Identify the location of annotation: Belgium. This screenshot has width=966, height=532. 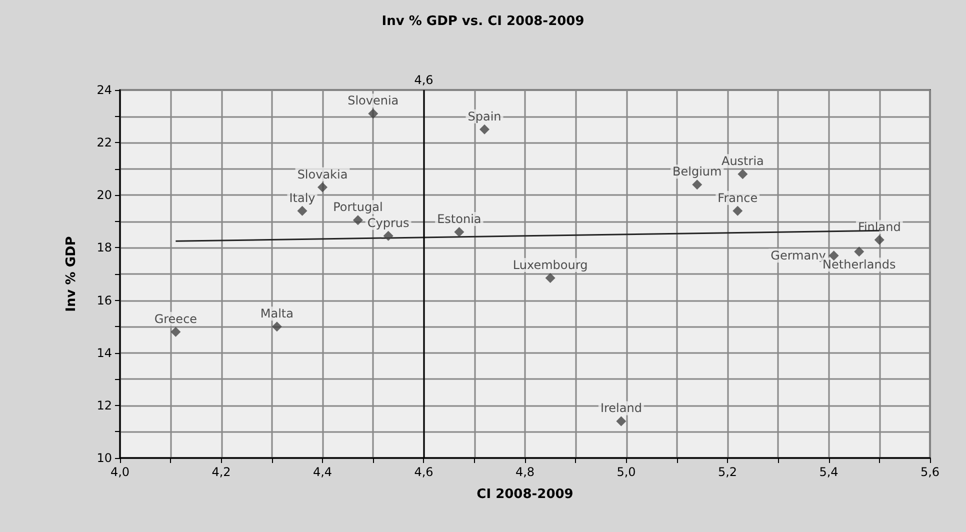
(697, 171).